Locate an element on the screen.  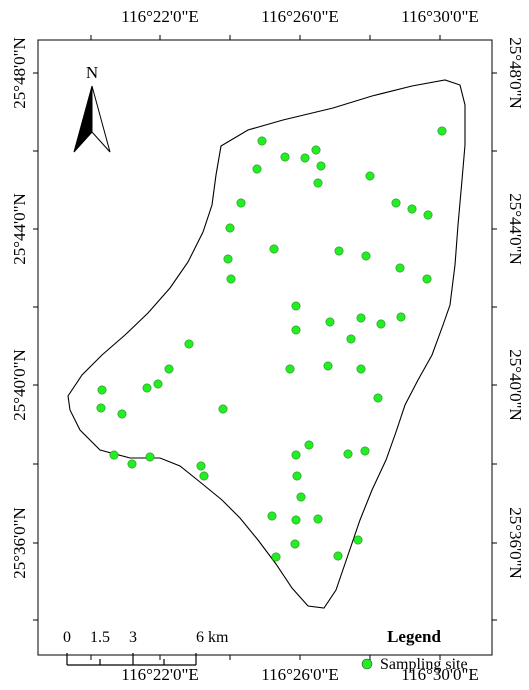
lat-label-right-4: 25°36'0"N is located at coordinates (515, 543).